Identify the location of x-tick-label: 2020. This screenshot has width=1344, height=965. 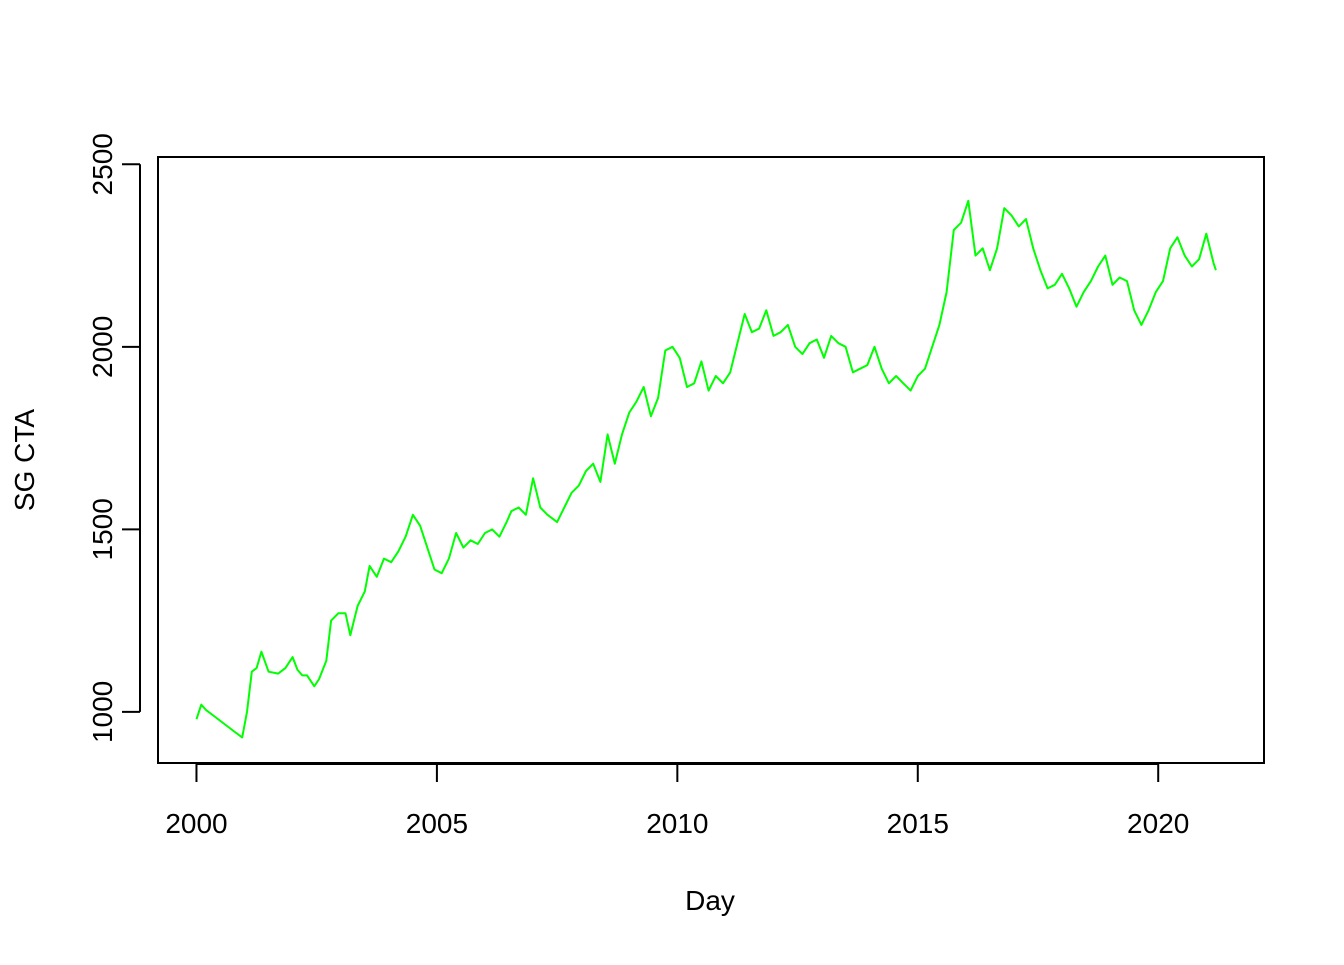
(1158, 823).